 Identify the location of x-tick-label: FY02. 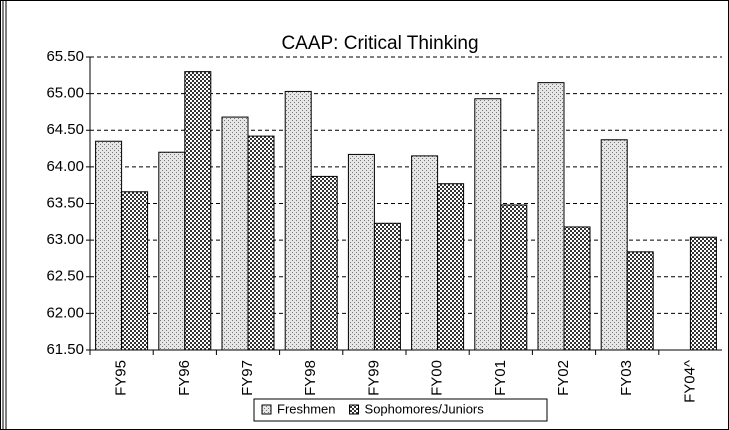
(563, 378).